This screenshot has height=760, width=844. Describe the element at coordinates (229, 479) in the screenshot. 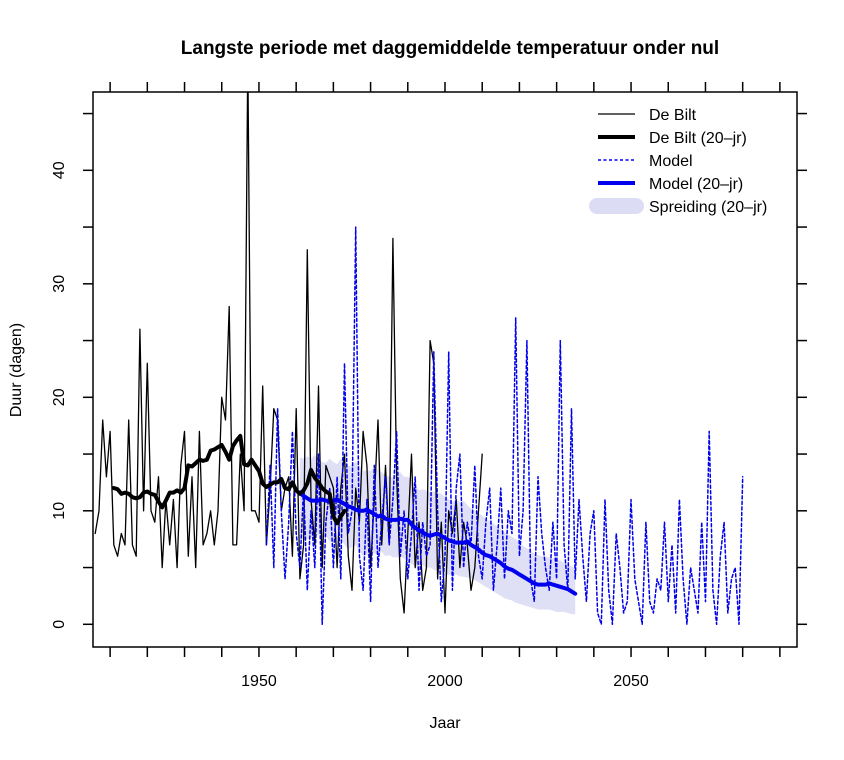

I see `series-de-bilt-20jr` at that location.